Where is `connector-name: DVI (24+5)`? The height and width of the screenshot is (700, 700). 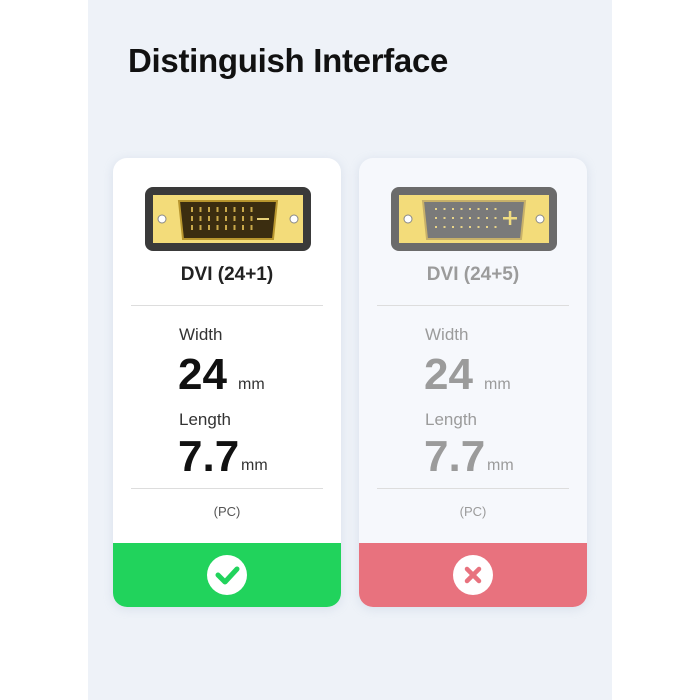
connector-name: DVI (24+5) is located at coordinates (473, 274).